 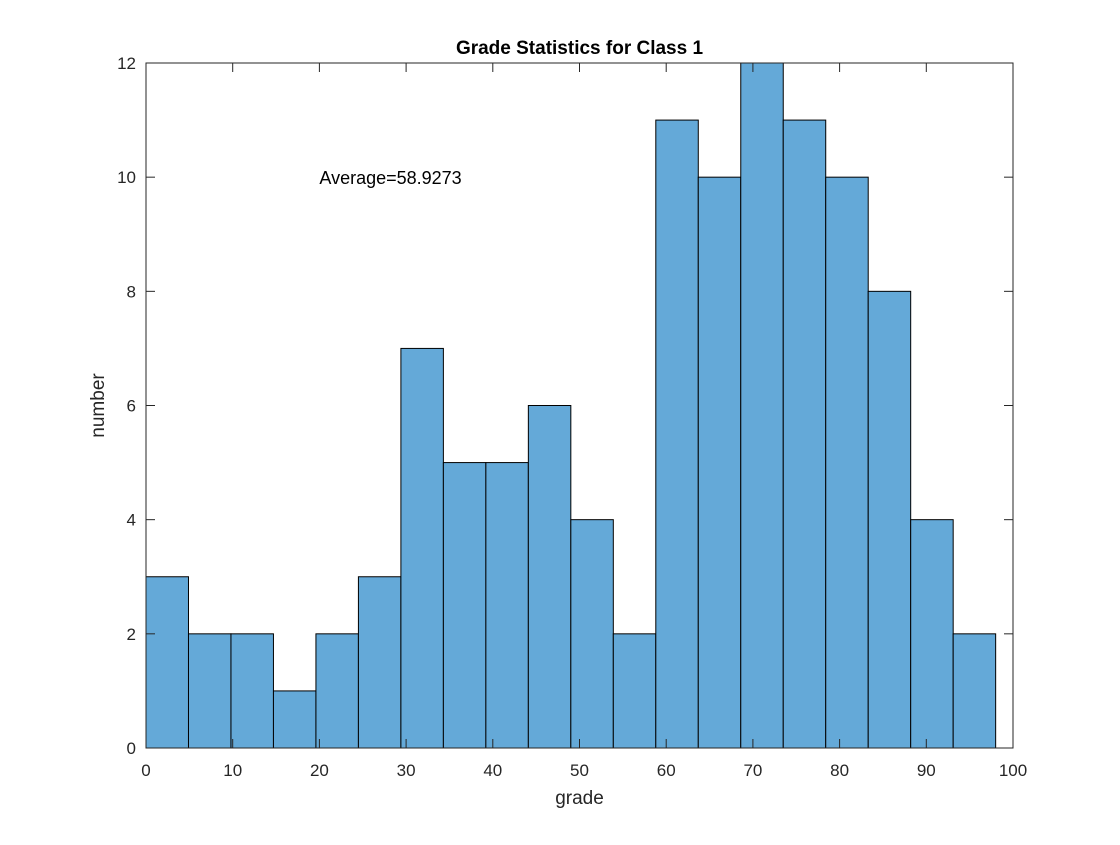 What do you see at coordinates (126, 63) in the screenshot?
I see `y-tick-label: 12` at bounding box center [126, 63].